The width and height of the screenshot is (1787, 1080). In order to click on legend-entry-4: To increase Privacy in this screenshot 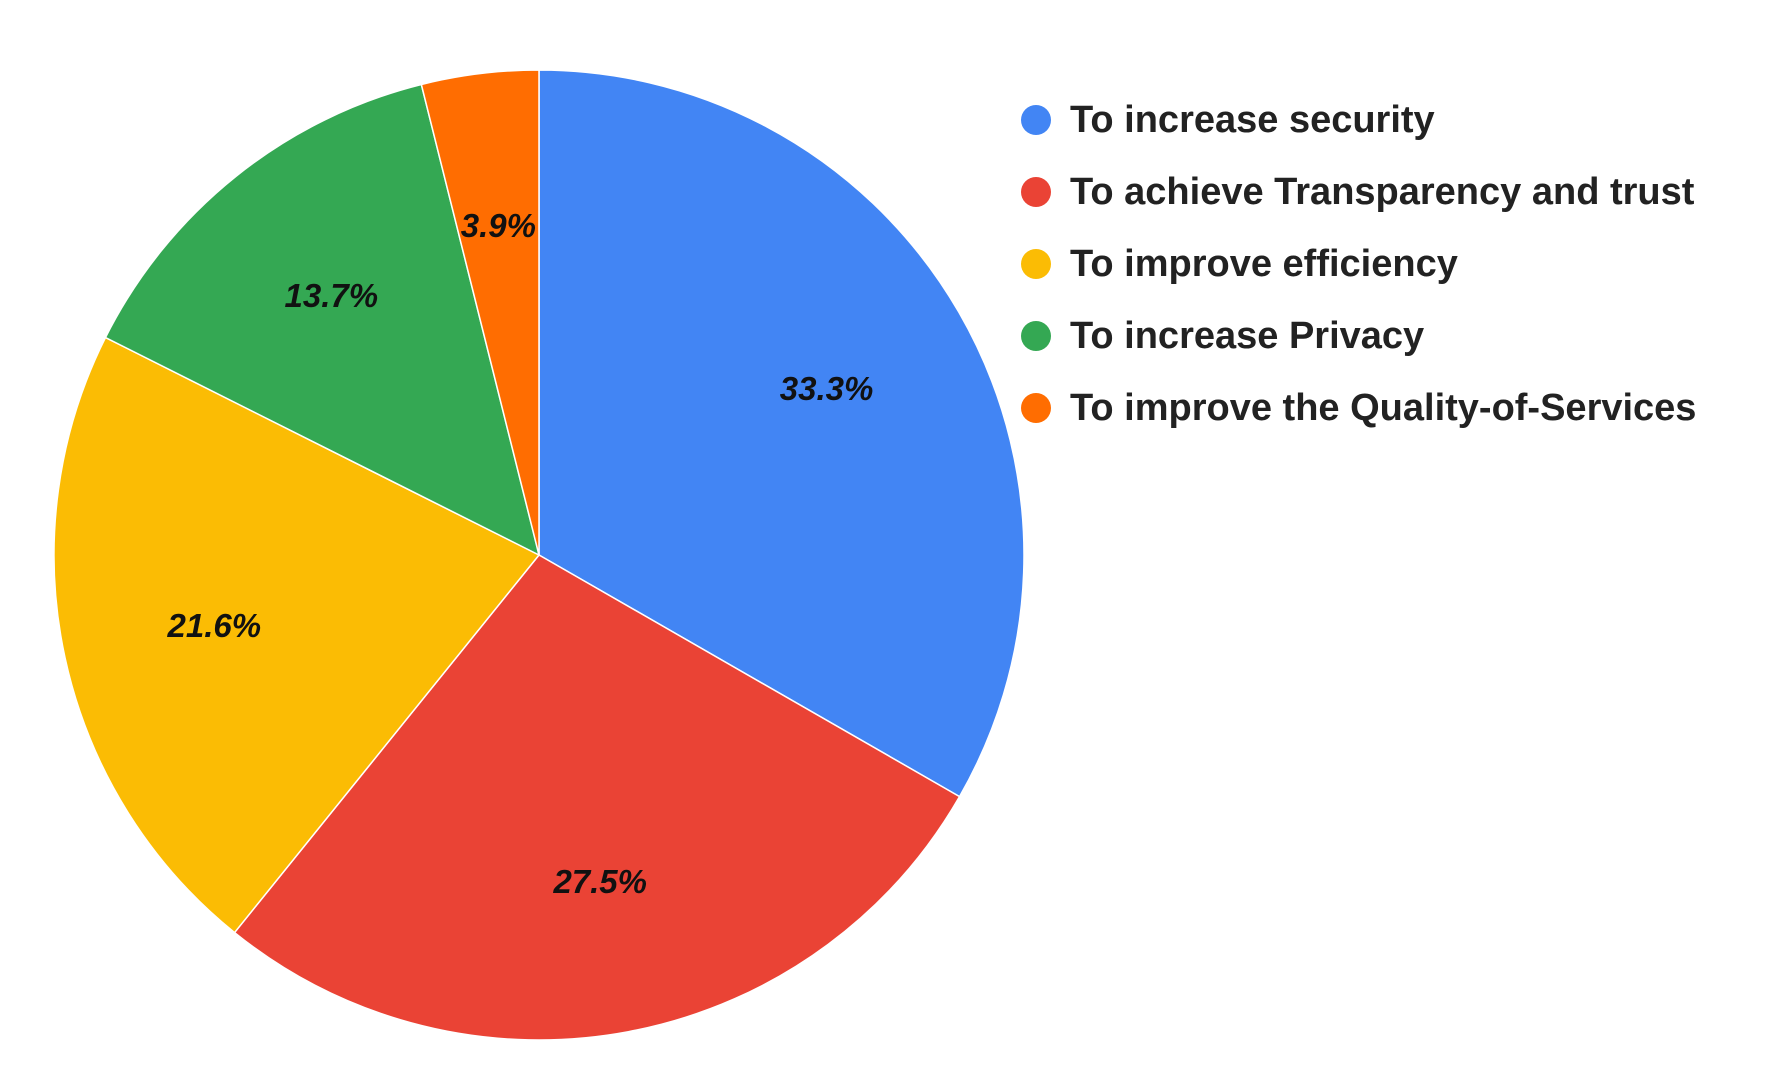, I will do `click(1222, 336)`.